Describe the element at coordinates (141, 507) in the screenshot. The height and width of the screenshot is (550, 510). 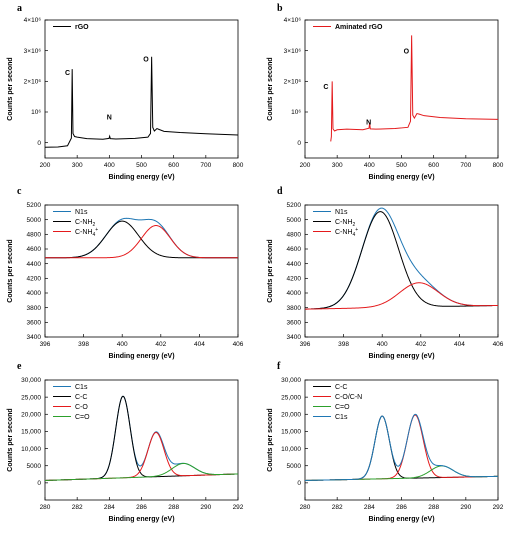
I see `x-tick-label: 286` at that location.